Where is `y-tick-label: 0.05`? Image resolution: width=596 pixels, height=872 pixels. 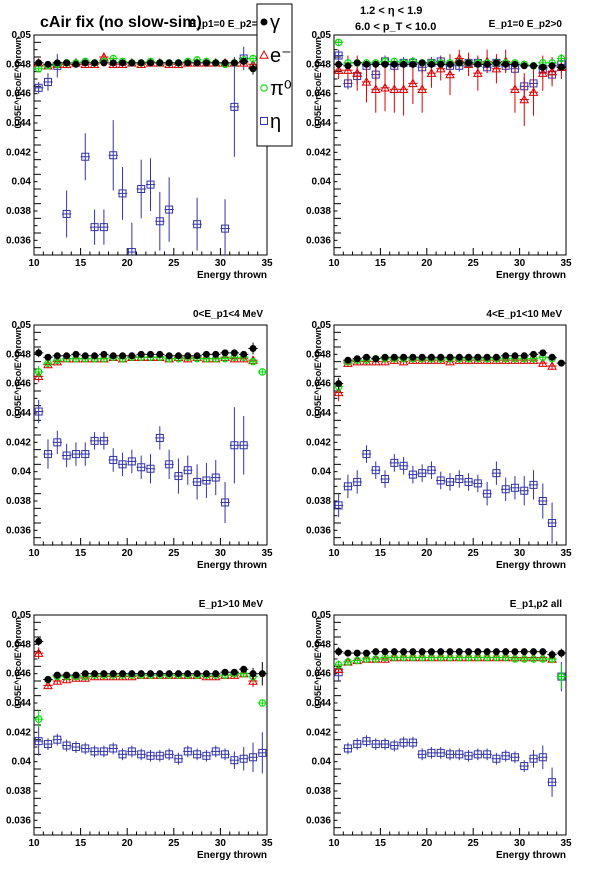
y-tick-label: 0.05 is located at coordinates (22, 615).